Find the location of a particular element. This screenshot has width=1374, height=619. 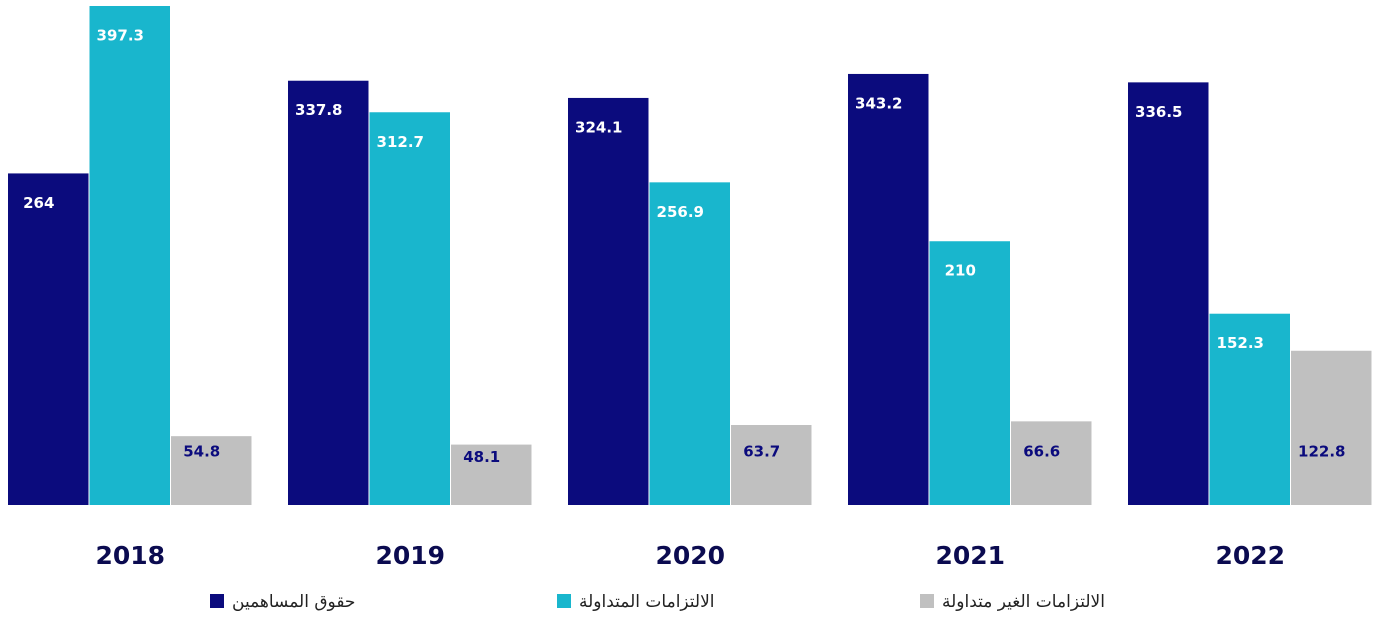

value-label: 336.5 is located at coordinates (1158, 112).